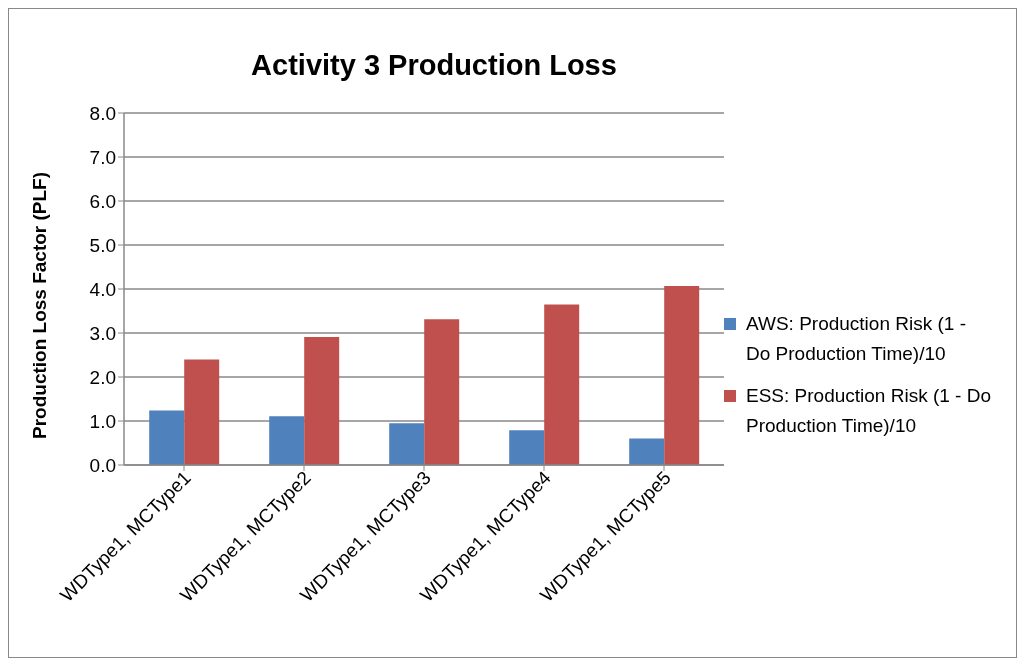 The height and width of the screenshot is (666, 1025). What do you see at coordinates (102, 201) in the screenshot?
I see `y-tick-label: 6.0` at bounding box center [102, 201].